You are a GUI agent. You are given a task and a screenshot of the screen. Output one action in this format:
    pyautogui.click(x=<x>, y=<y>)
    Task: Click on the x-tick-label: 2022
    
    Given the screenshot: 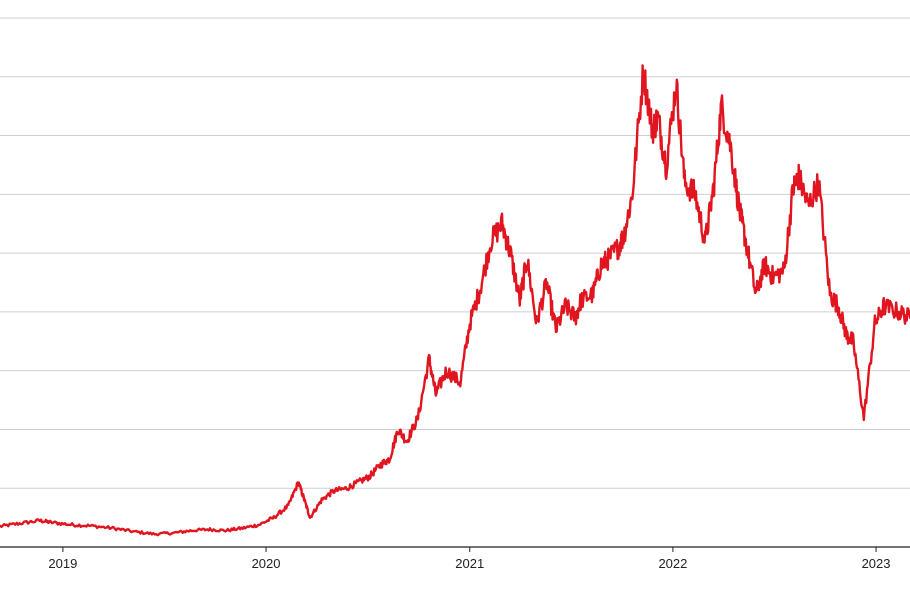 What is the action you would take?
    pyautogui.click(x=672, y=563)
    